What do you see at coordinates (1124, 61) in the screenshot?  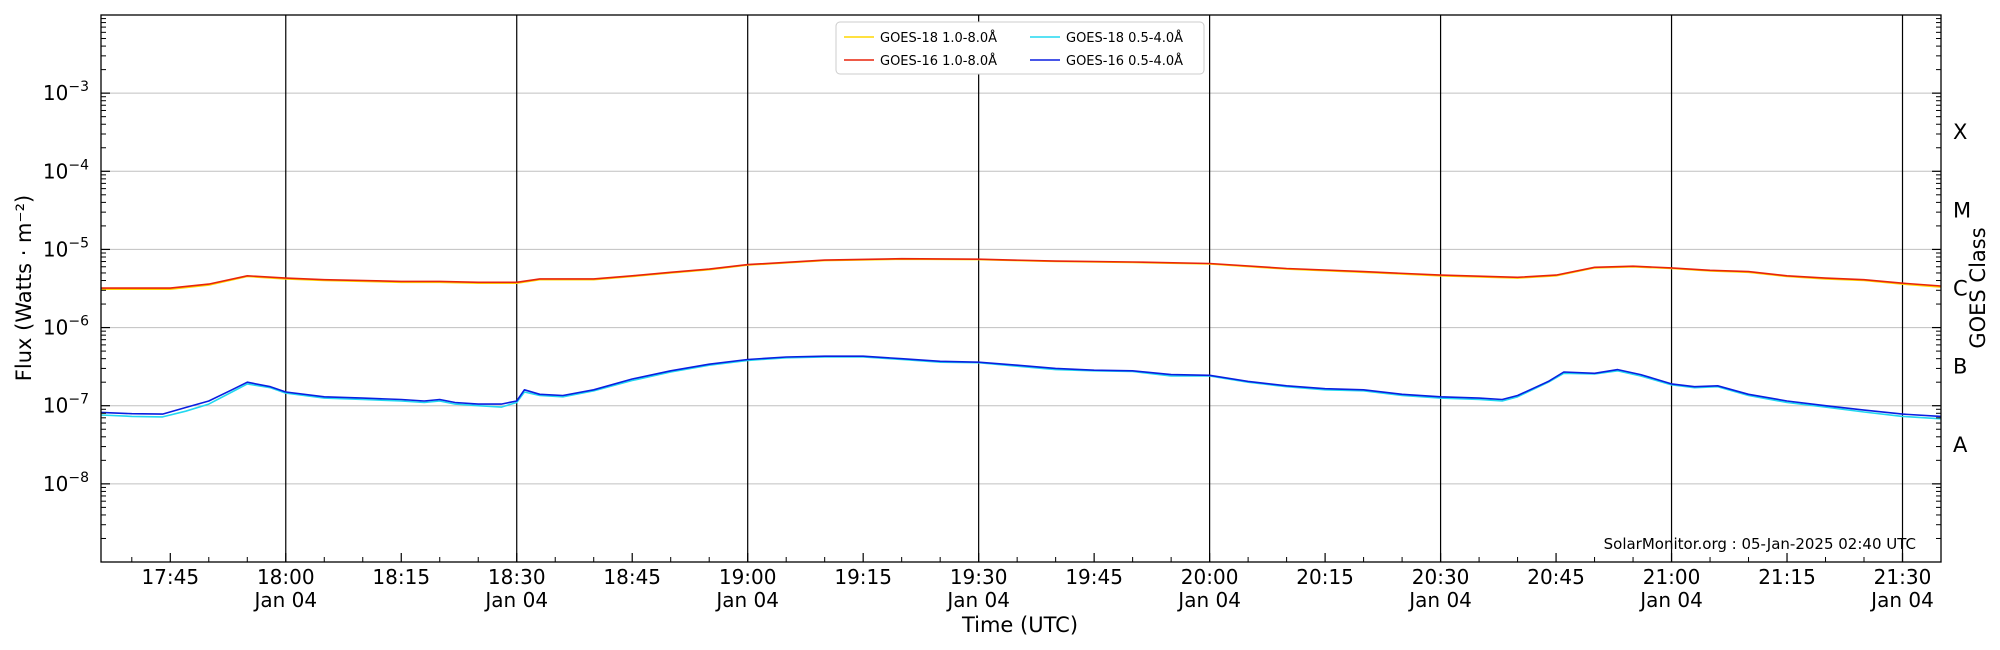 I see `legend-label-goes16-short: GOES-16 0.5-4.0Å` at bounding box center [1124, 61].